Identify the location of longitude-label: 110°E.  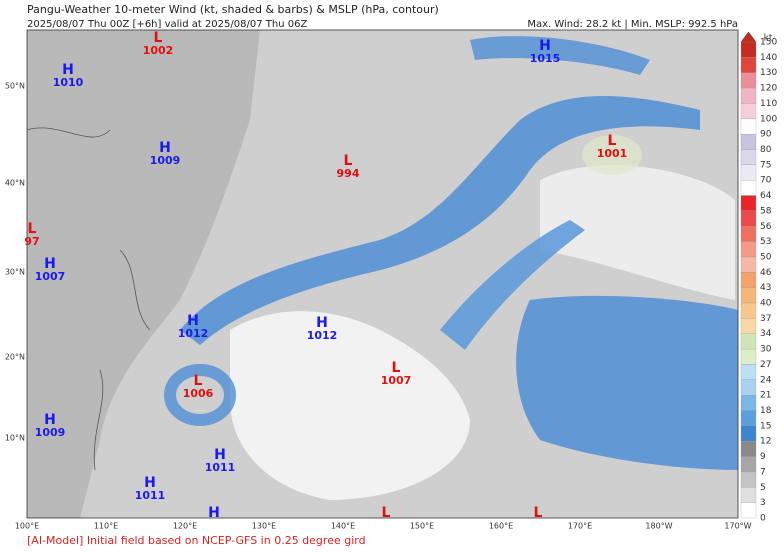
(106, 526).